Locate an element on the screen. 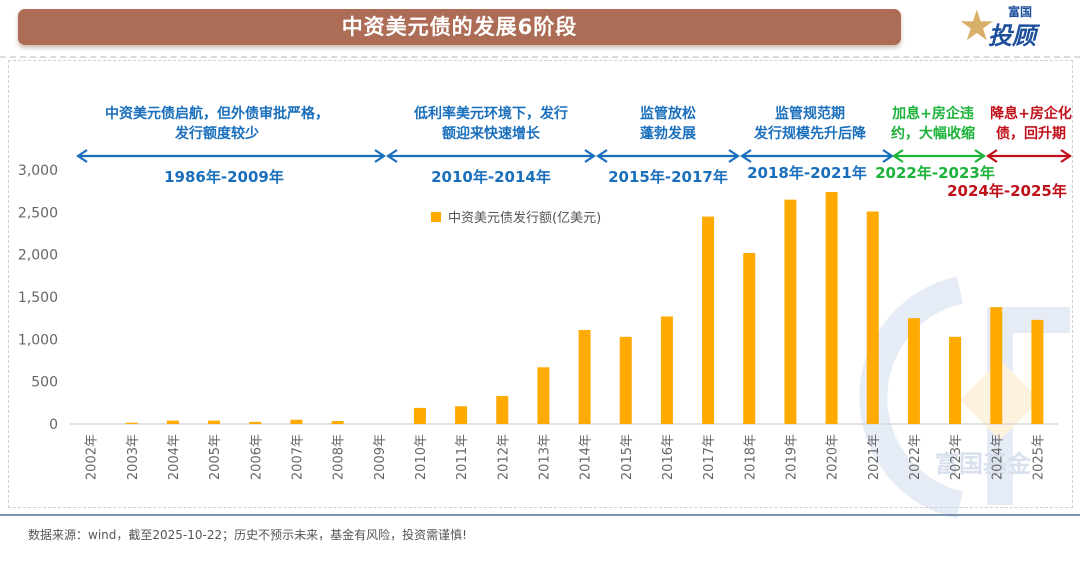 The width and height of the screenshot is (1080, 561). x-tick-label: 2006年 is located at coordinates (256, 457).